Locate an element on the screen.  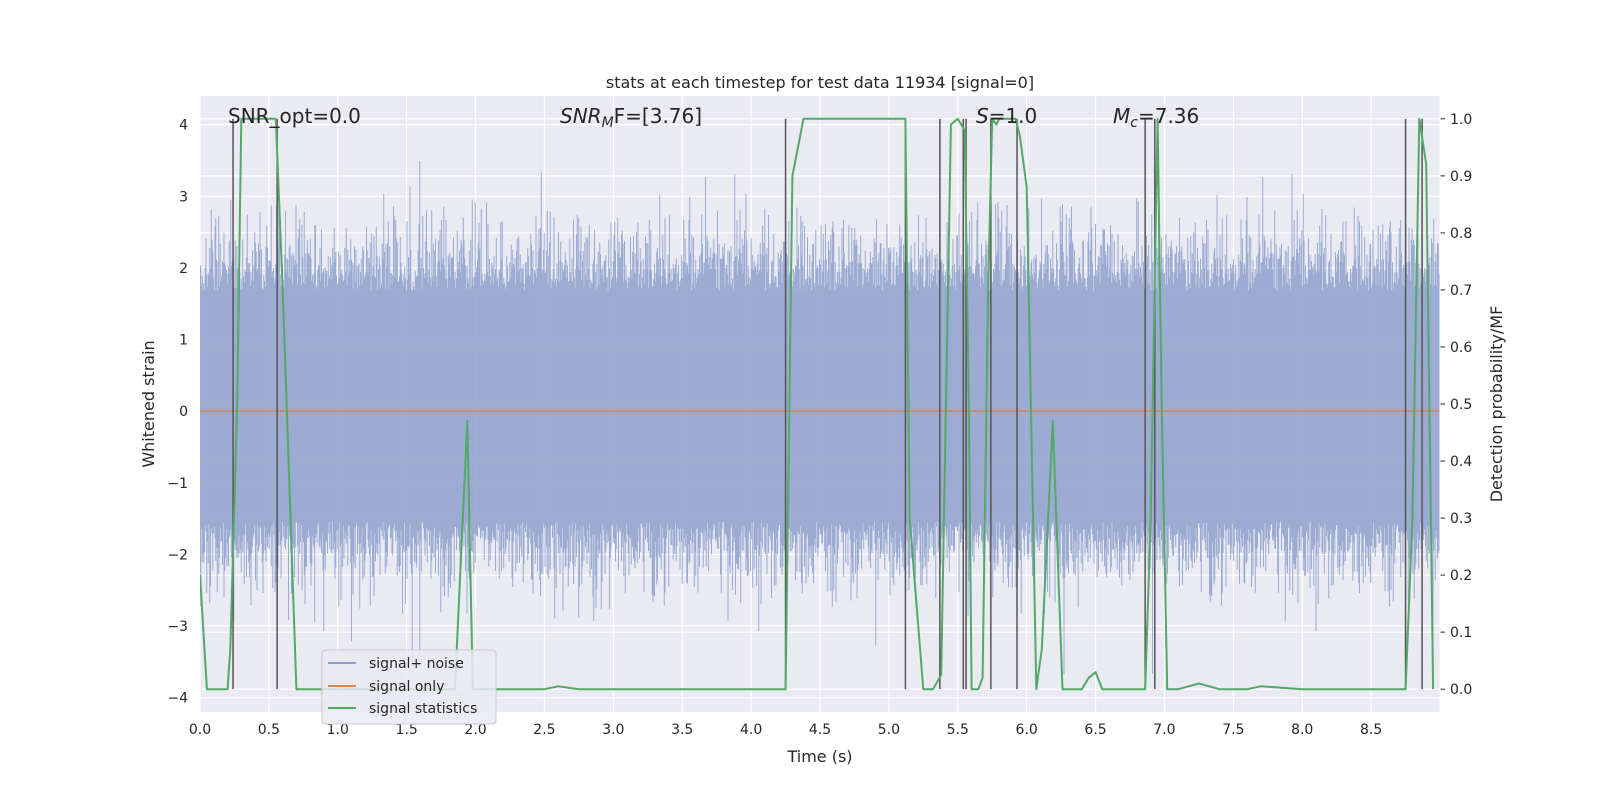
x-tick-label: 4.0 is located at coordinates (751, 730).